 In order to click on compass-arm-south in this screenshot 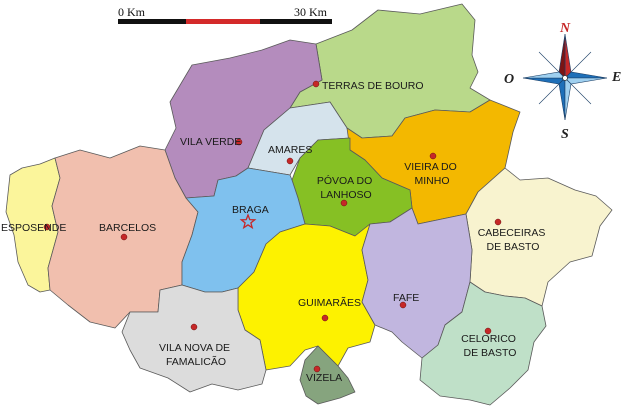, I will do `click(562, 99)`.